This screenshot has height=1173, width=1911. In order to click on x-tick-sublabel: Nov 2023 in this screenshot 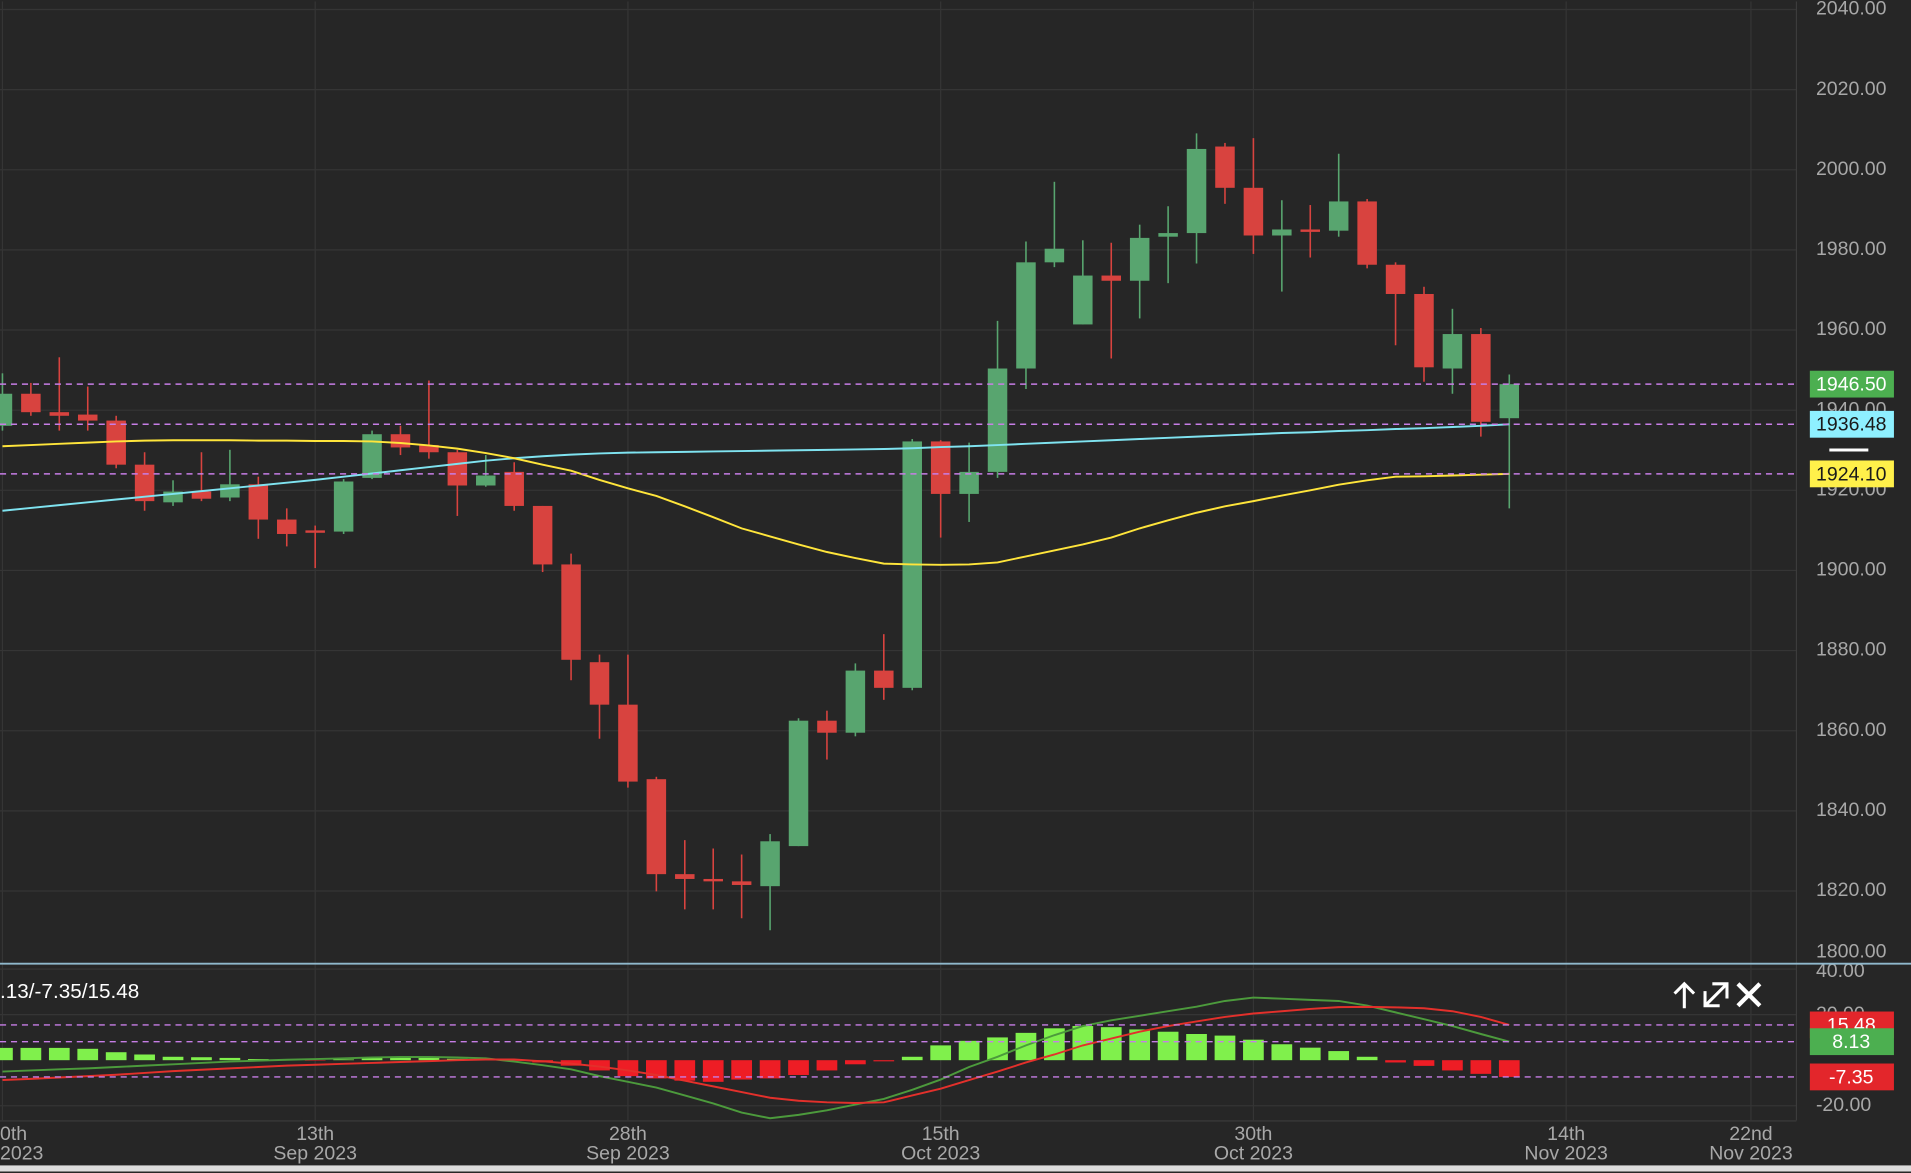, I will do `click(1565, 1154)`.